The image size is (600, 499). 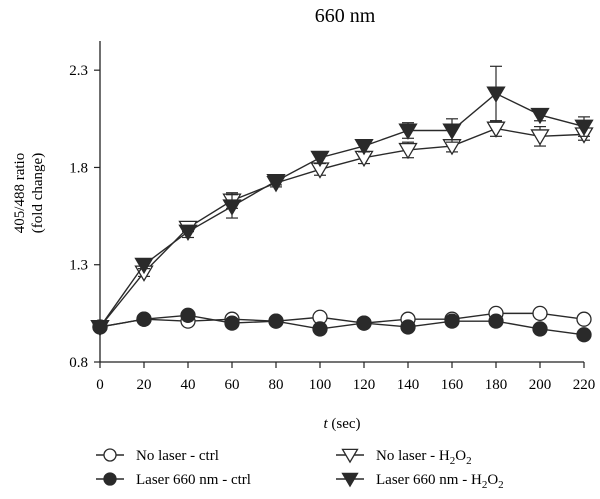 I want to click on legend-item-1: Laser 660 nm - ctrl, so click(x=173, y=480).